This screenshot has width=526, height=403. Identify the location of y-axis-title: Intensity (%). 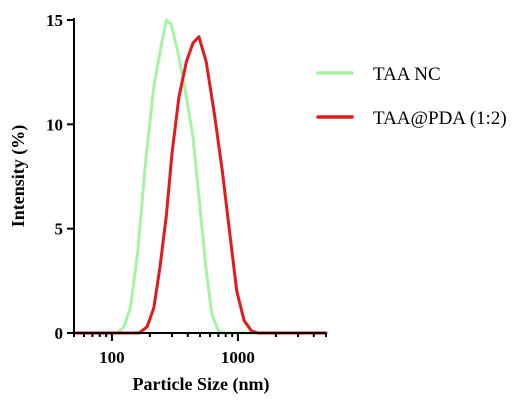
(18, 176).